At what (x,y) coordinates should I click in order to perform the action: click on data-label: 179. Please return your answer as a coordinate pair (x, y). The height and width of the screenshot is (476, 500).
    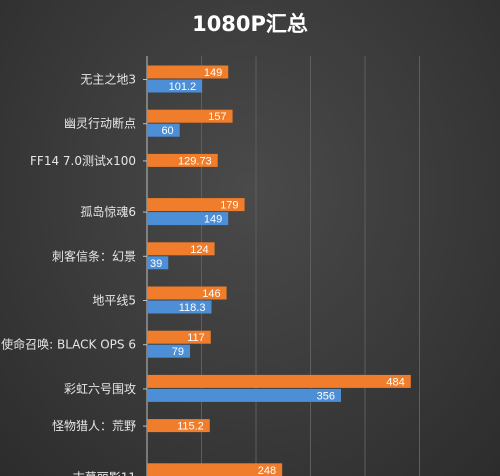
    Looking at the image, I should click on (229, 206).